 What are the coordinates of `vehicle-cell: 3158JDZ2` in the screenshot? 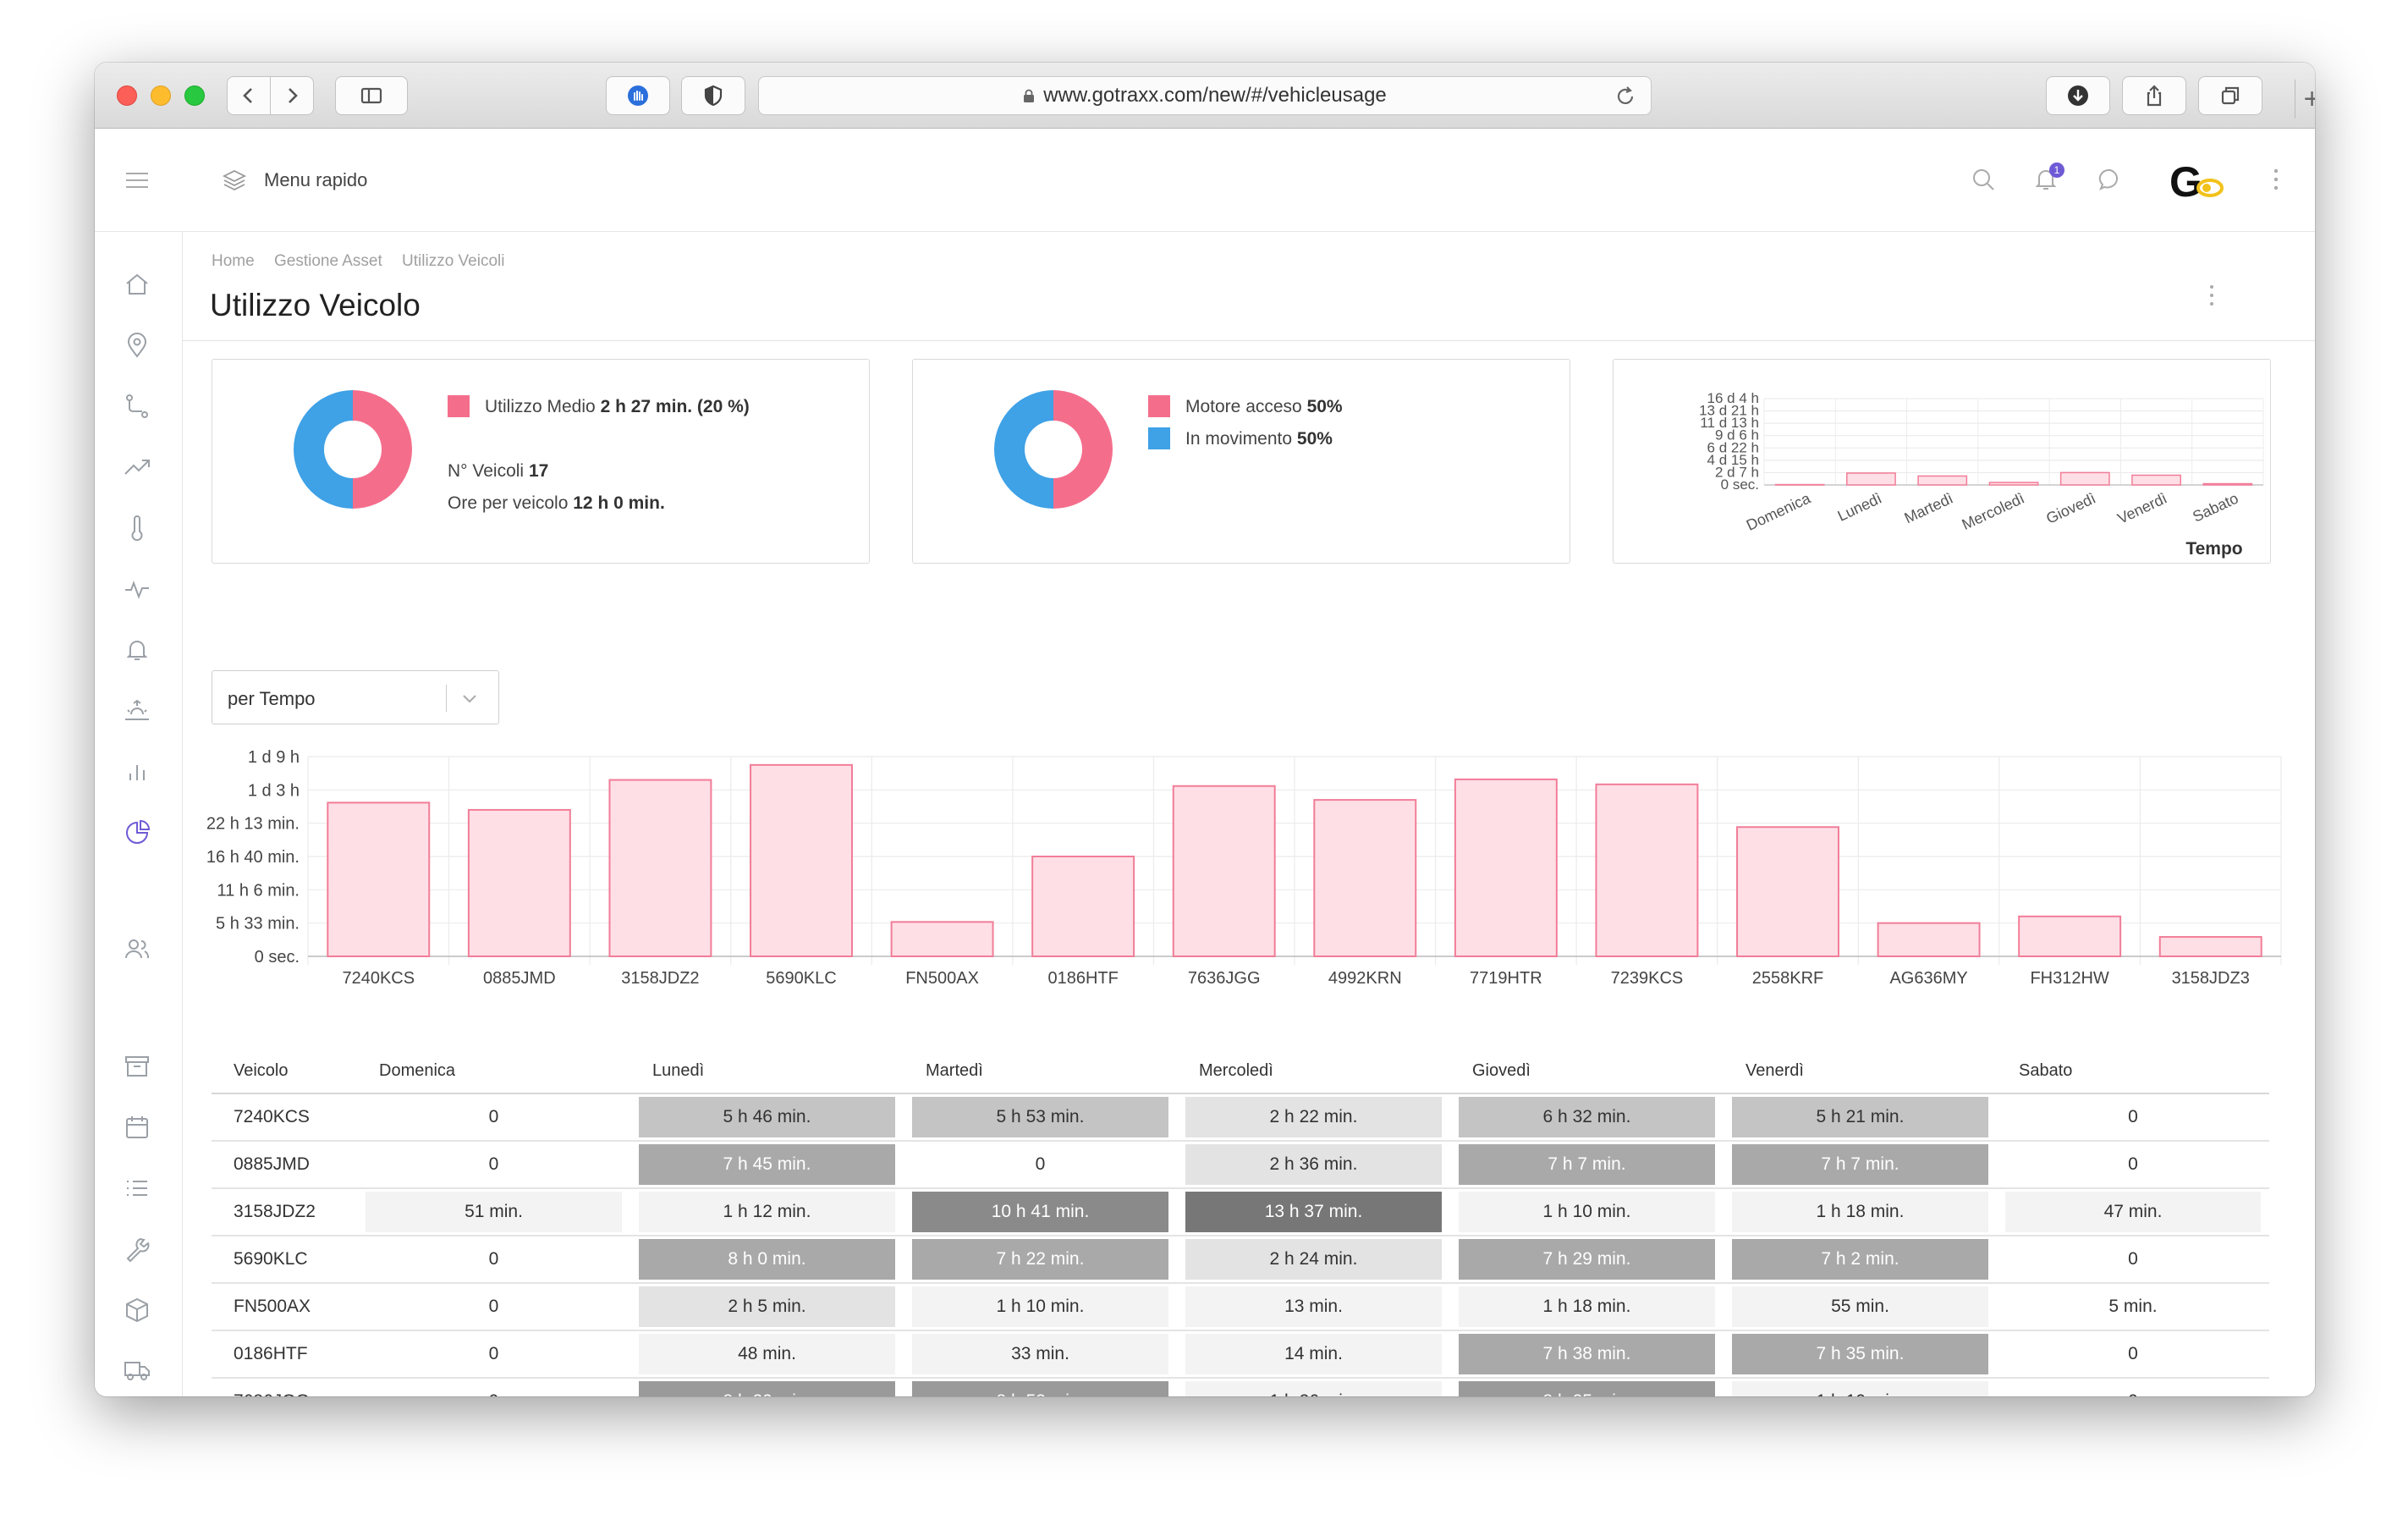 It's located at (284, 1212).